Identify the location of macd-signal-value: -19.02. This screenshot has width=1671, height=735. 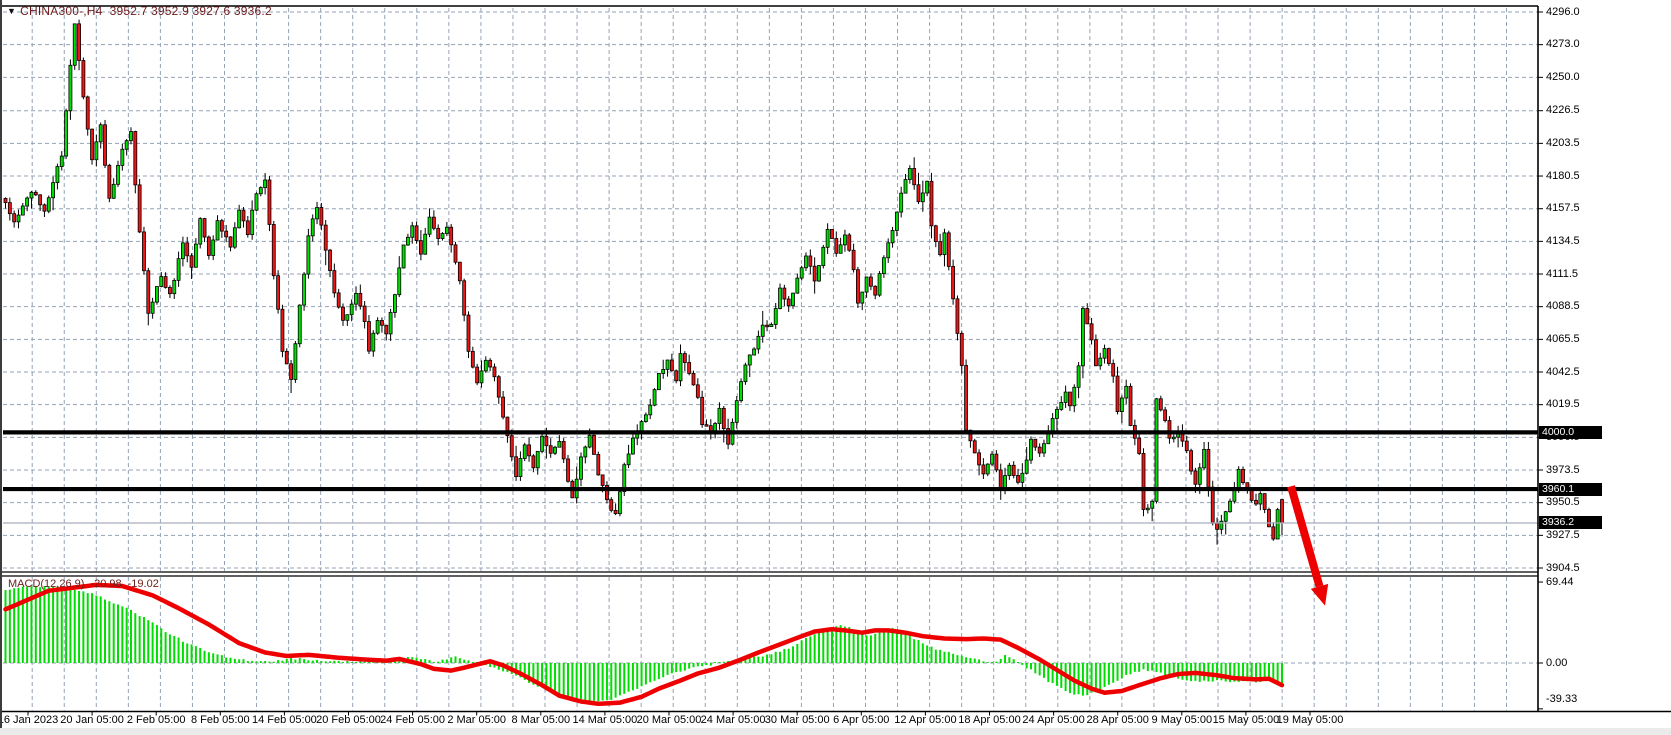
(143, 584).